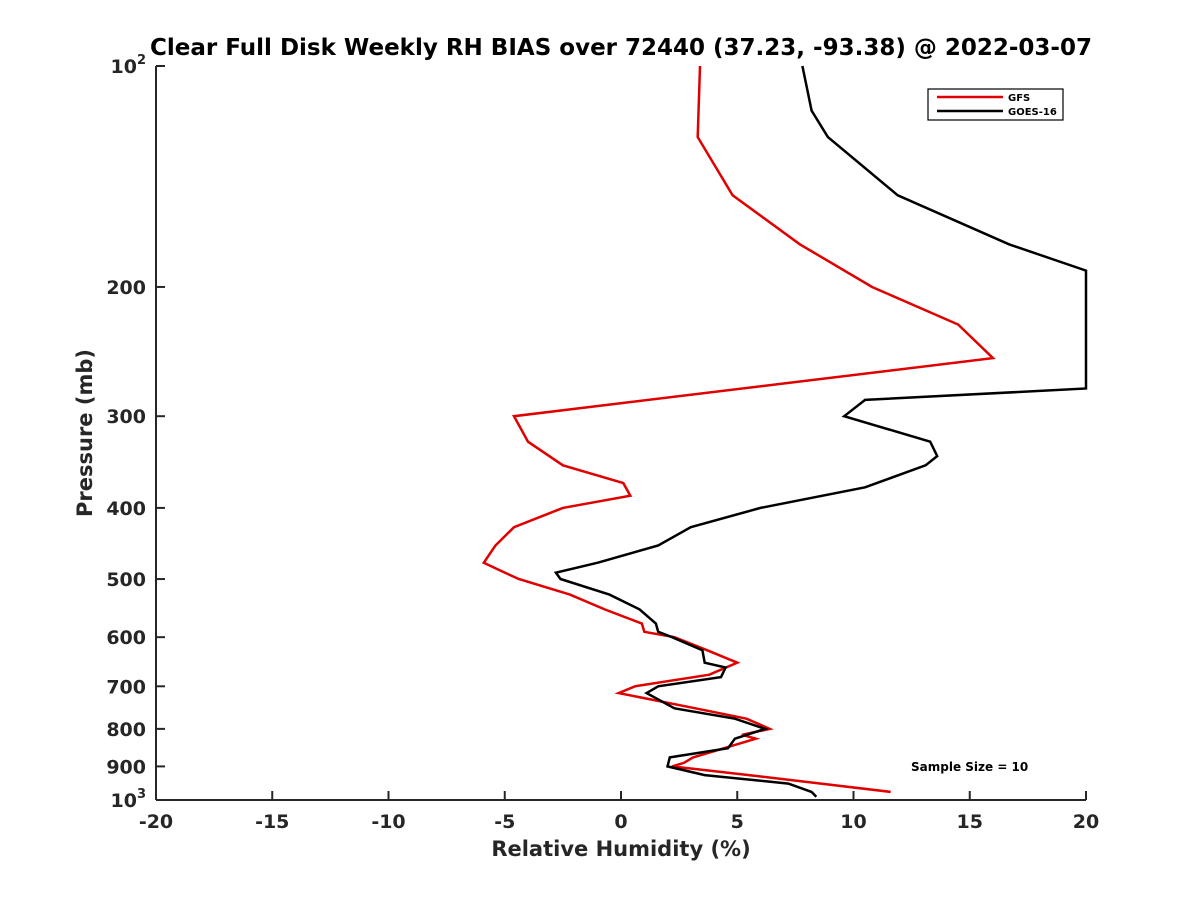  What do you see at coordinates (126, 288) in the screenshot?
I see `y-tick-label: 200` at bounding box center [126, 288].